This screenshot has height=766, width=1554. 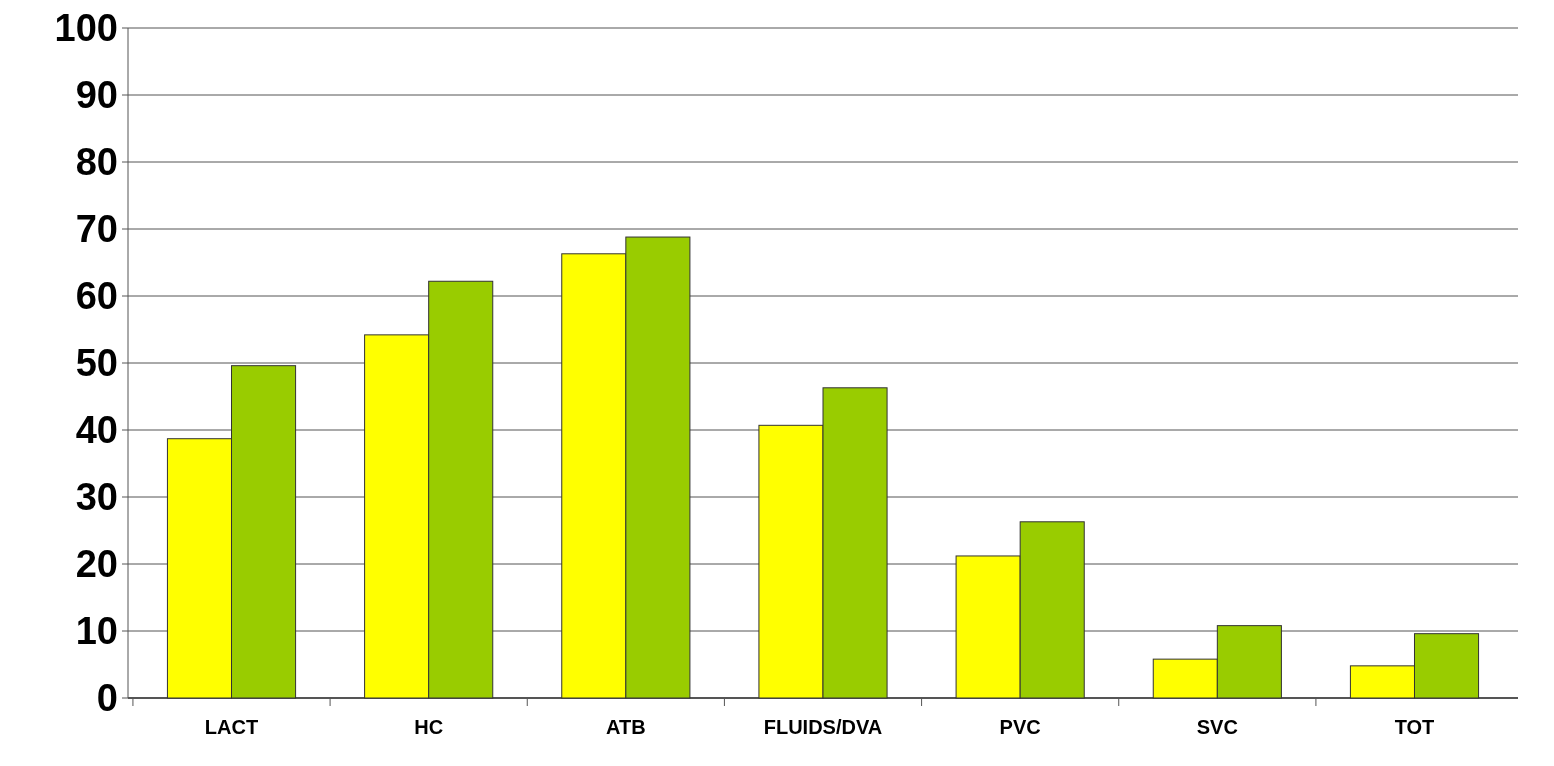 What do you see at coordinates (1217, 727) in the screenshot?
I see `x-tick-label: SVC` at bounding box center [1217, 727].